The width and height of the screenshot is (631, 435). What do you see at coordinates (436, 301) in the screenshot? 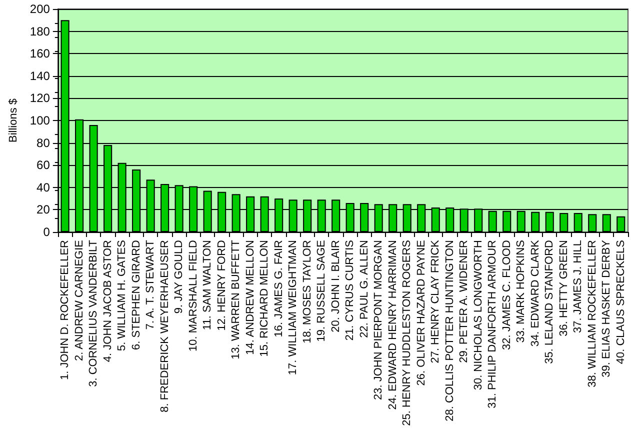
I see `x-tick-label: 27. HENRY CLAY FRICK` at bounding box center [436, 301].